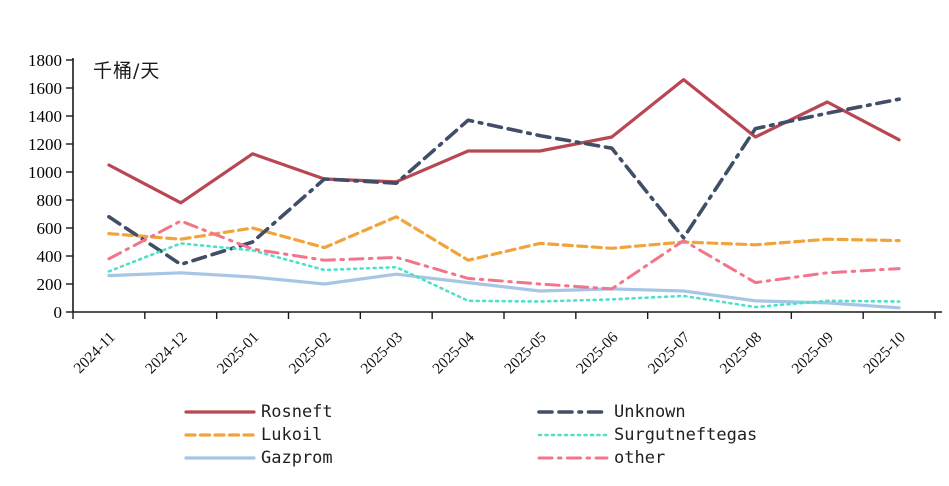  What do you see at coordinates (453, 353) in the screenshot?
I see `x-tick-label: 2025-04` at bounding box center [453, 353].